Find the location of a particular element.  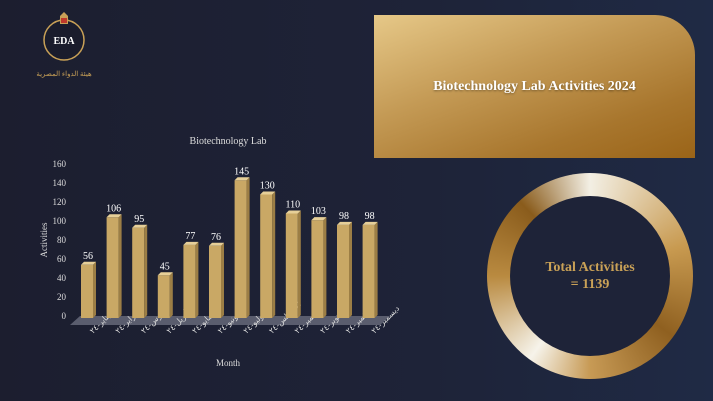

data-label: 103 is located at coordinates (318, 211).